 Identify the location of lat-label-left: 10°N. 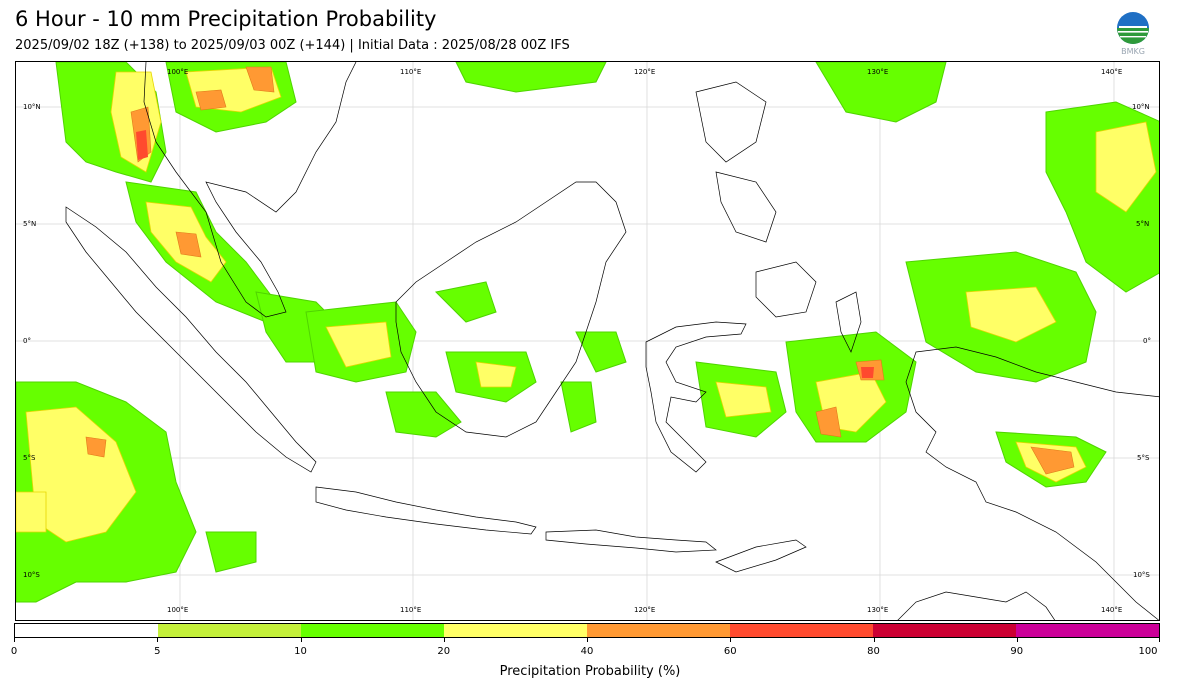
(32, 107).